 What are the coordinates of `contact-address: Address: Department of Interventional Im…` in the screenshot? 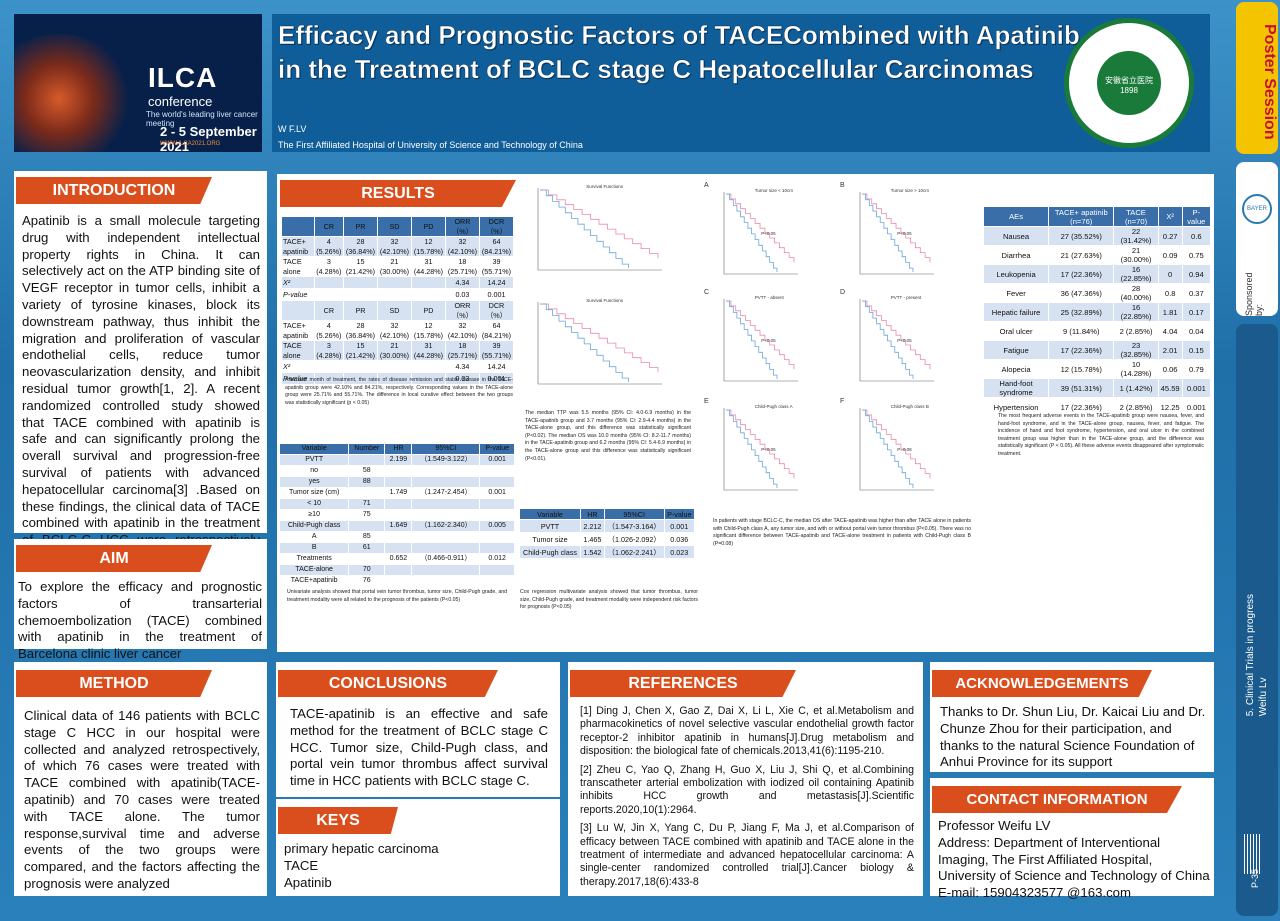 It's located at (1074, 859).